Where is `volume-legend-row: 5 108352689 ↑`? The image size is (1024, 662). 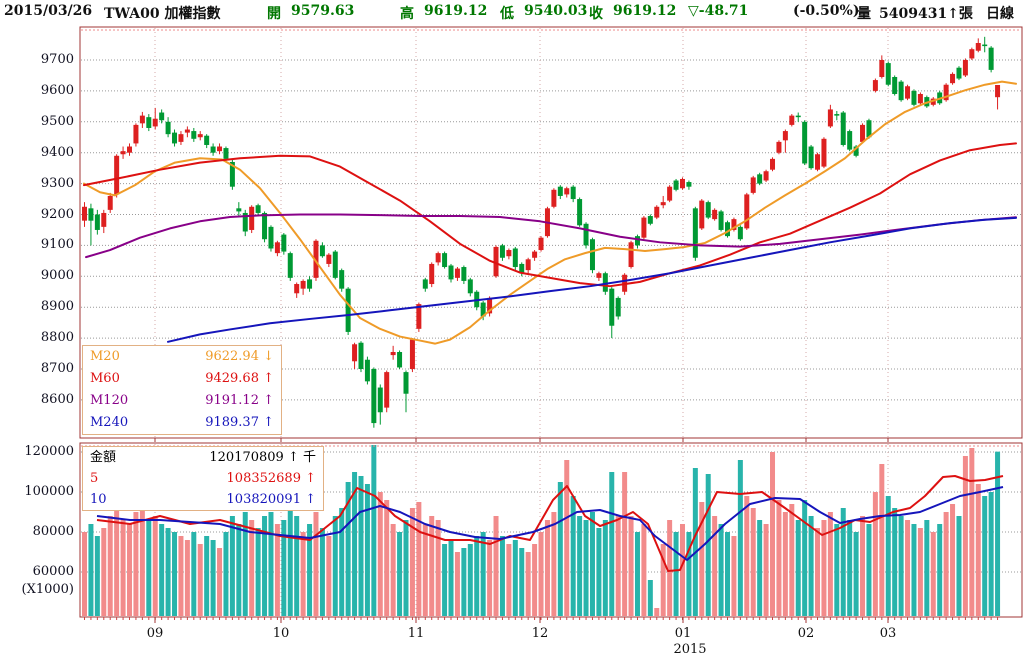
volume-legend-row: 5 108352689 ↑ is located at coordinates (203, 478).